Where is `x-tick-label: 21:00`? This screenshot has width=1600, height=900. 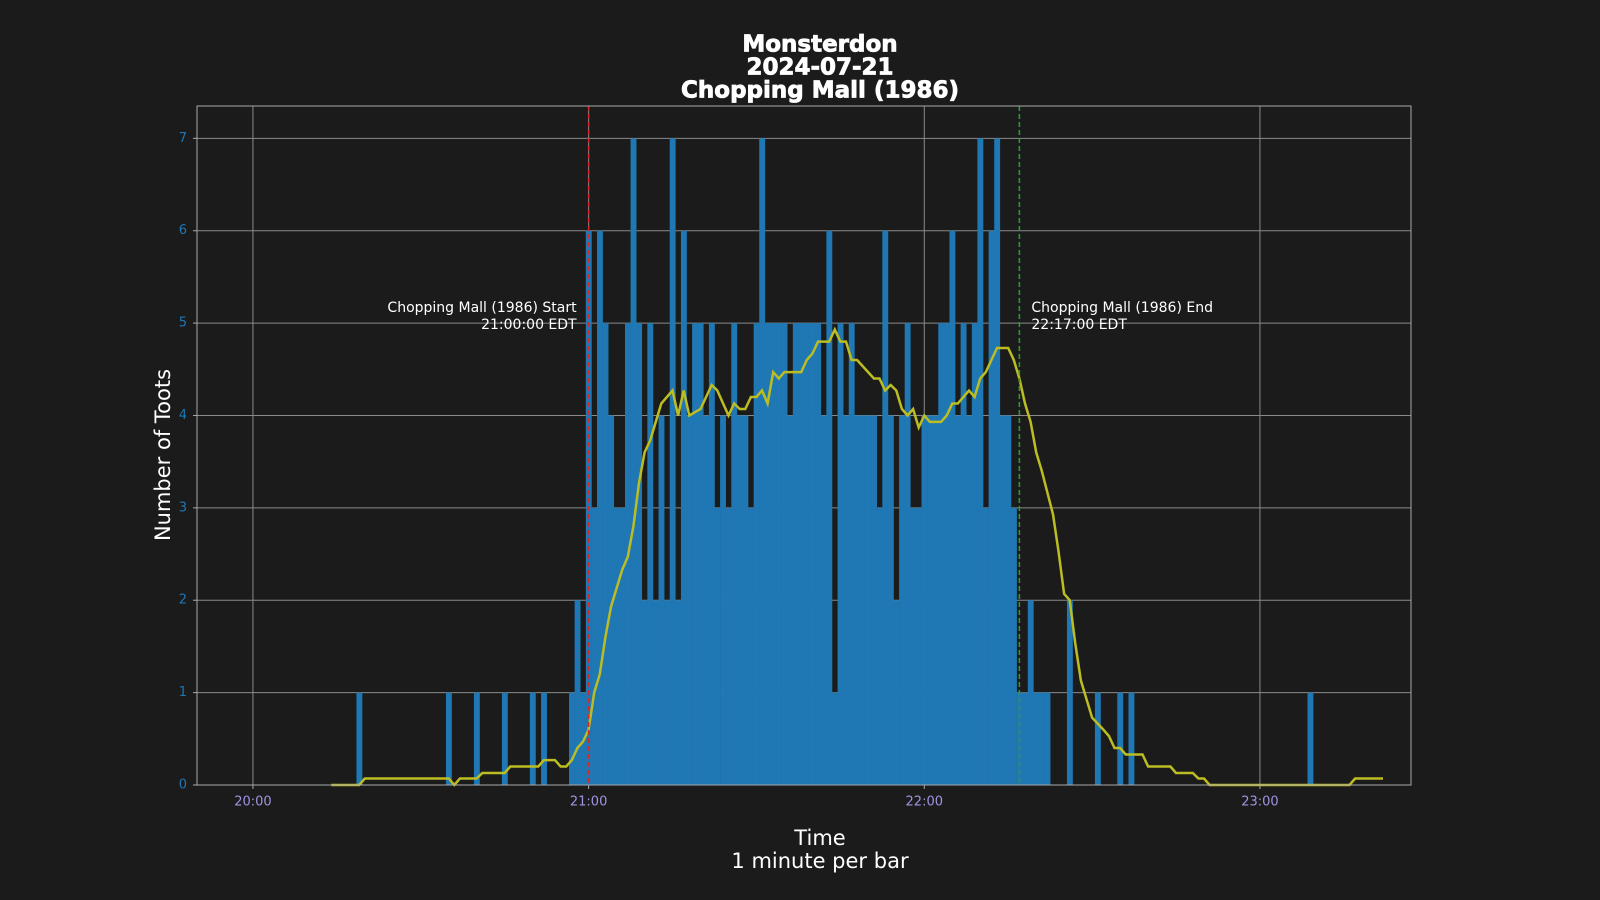 x-tick-label: 21:00 is located at coordinates (588, 802).